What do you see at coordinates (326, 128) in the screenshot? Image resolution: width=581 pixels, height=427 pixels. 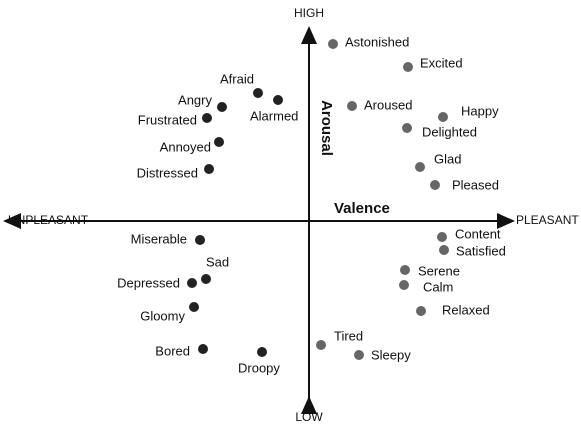 I see `axis-arousal: Arousal` at bounding box center [326, 128].